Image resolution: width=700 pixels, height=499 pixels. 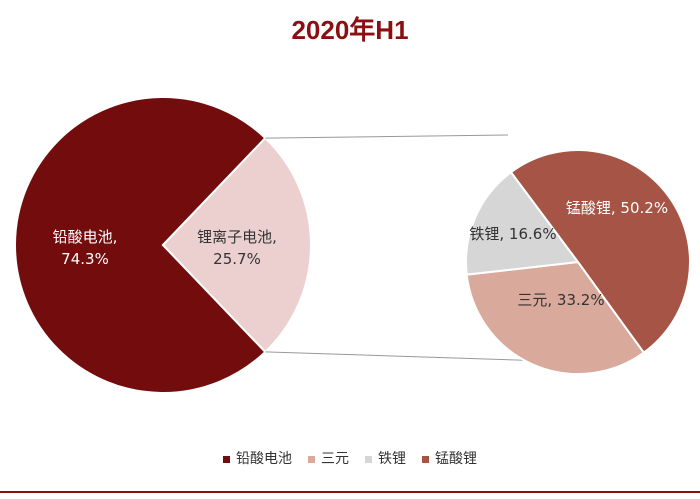 What do you see at coordinates (561, 300) in the screenshot?
I see `data-label: 三元, 33.2%` at bounding box center [561, 300].